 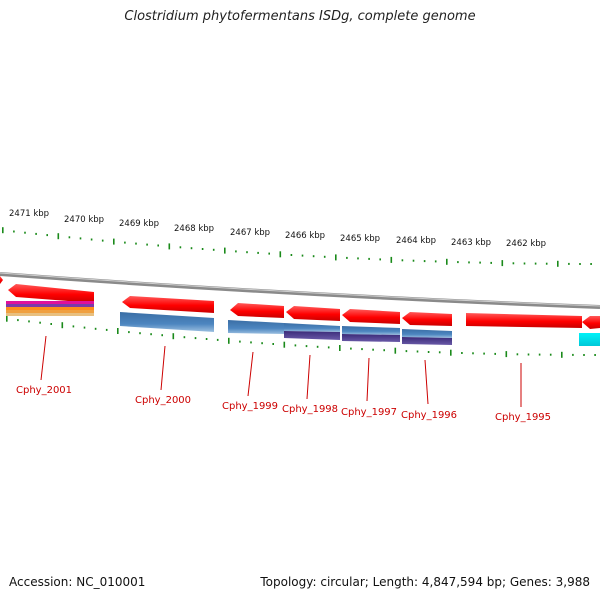 I want to click on scale-ticks, so click(x=297, y=247).